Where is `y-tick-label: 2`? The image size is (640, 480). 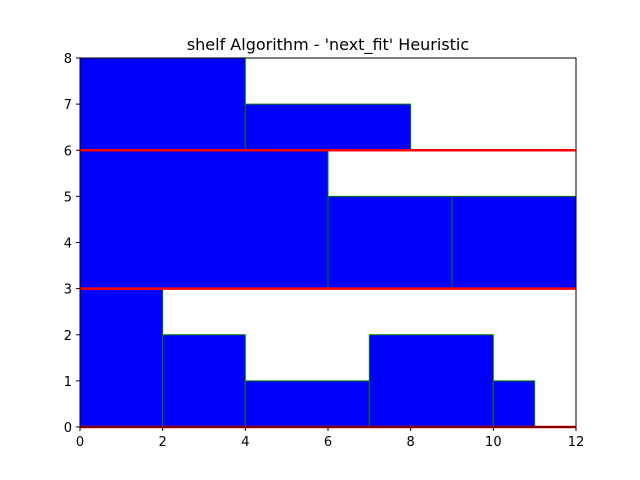 y-tick-label: 2 is located at coordinates (68, 336).